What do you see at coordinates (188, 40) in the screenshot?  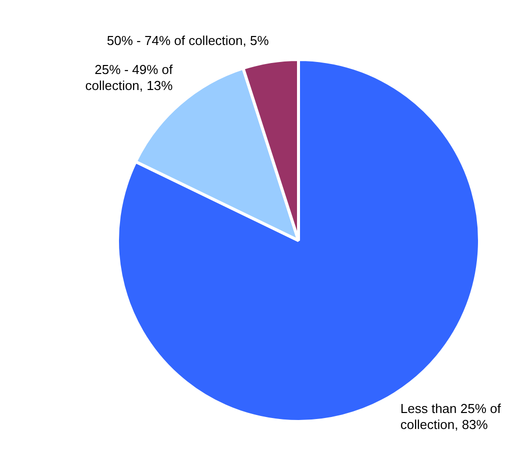 I see `slice-label: 50% - 74% of collection, 5%` at bounding box center [188, 40].